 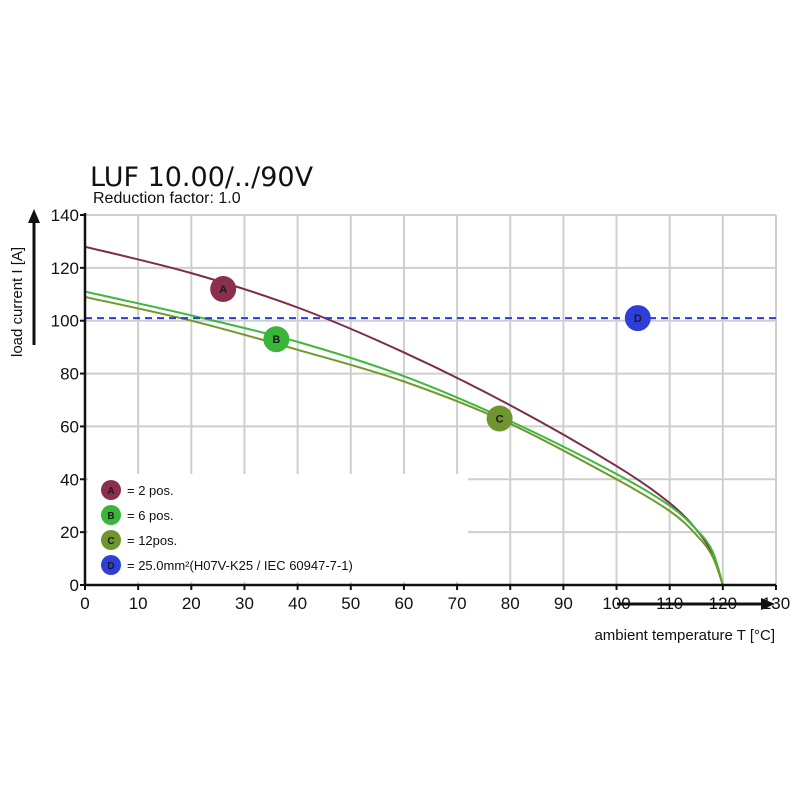 I want to click on y-axis-label: load current I [A], so click(x=17, y=302).